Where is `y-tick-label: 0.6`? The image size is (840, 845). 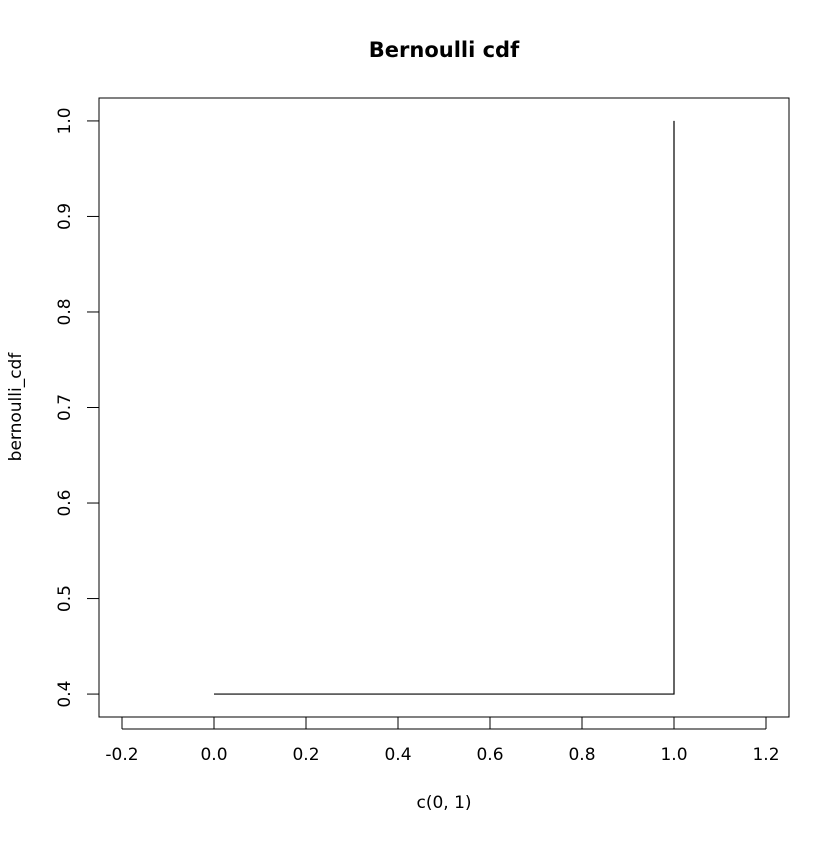
y-tick-label: 0.6 is located at coordinates (65, 503).